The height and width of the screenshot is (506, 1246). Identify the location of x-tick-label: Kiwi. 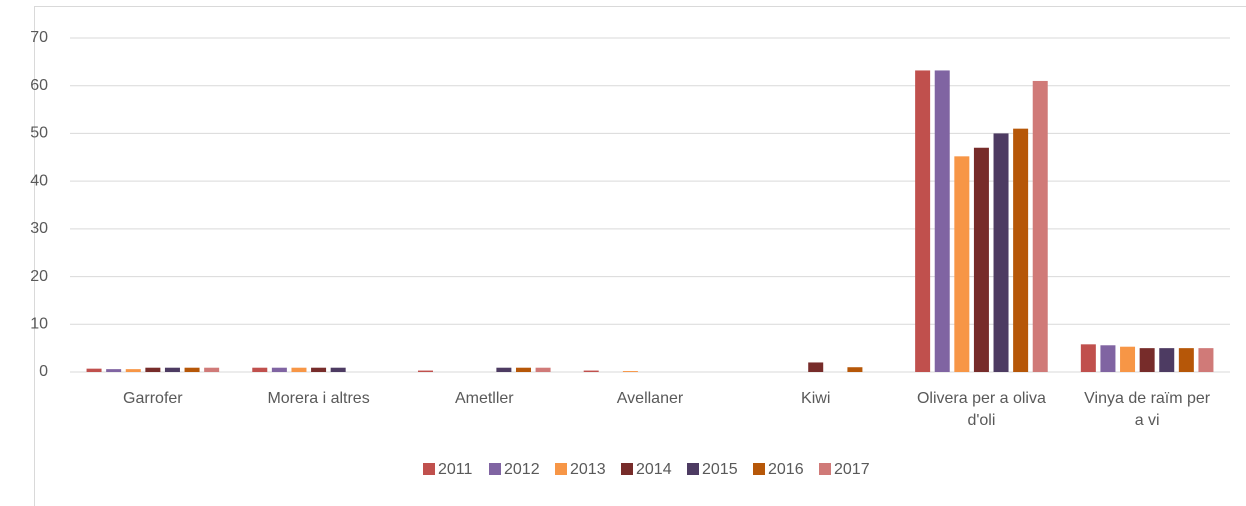
(816, 398).